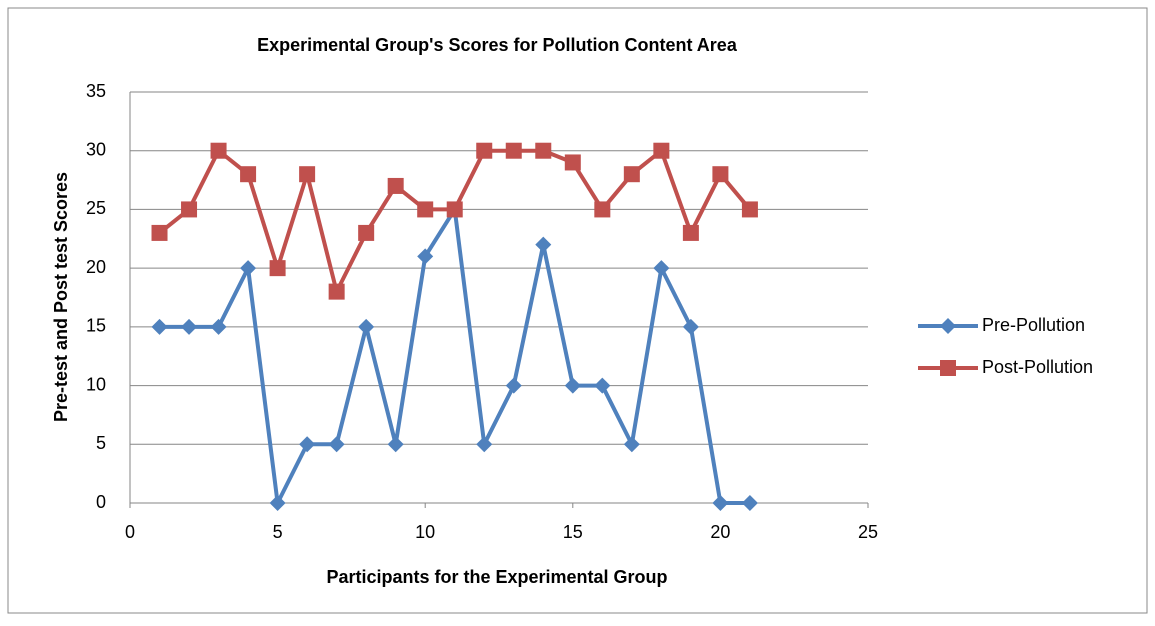  I want to click on legend-label: Pre-Pollution, so click(1033, 325).